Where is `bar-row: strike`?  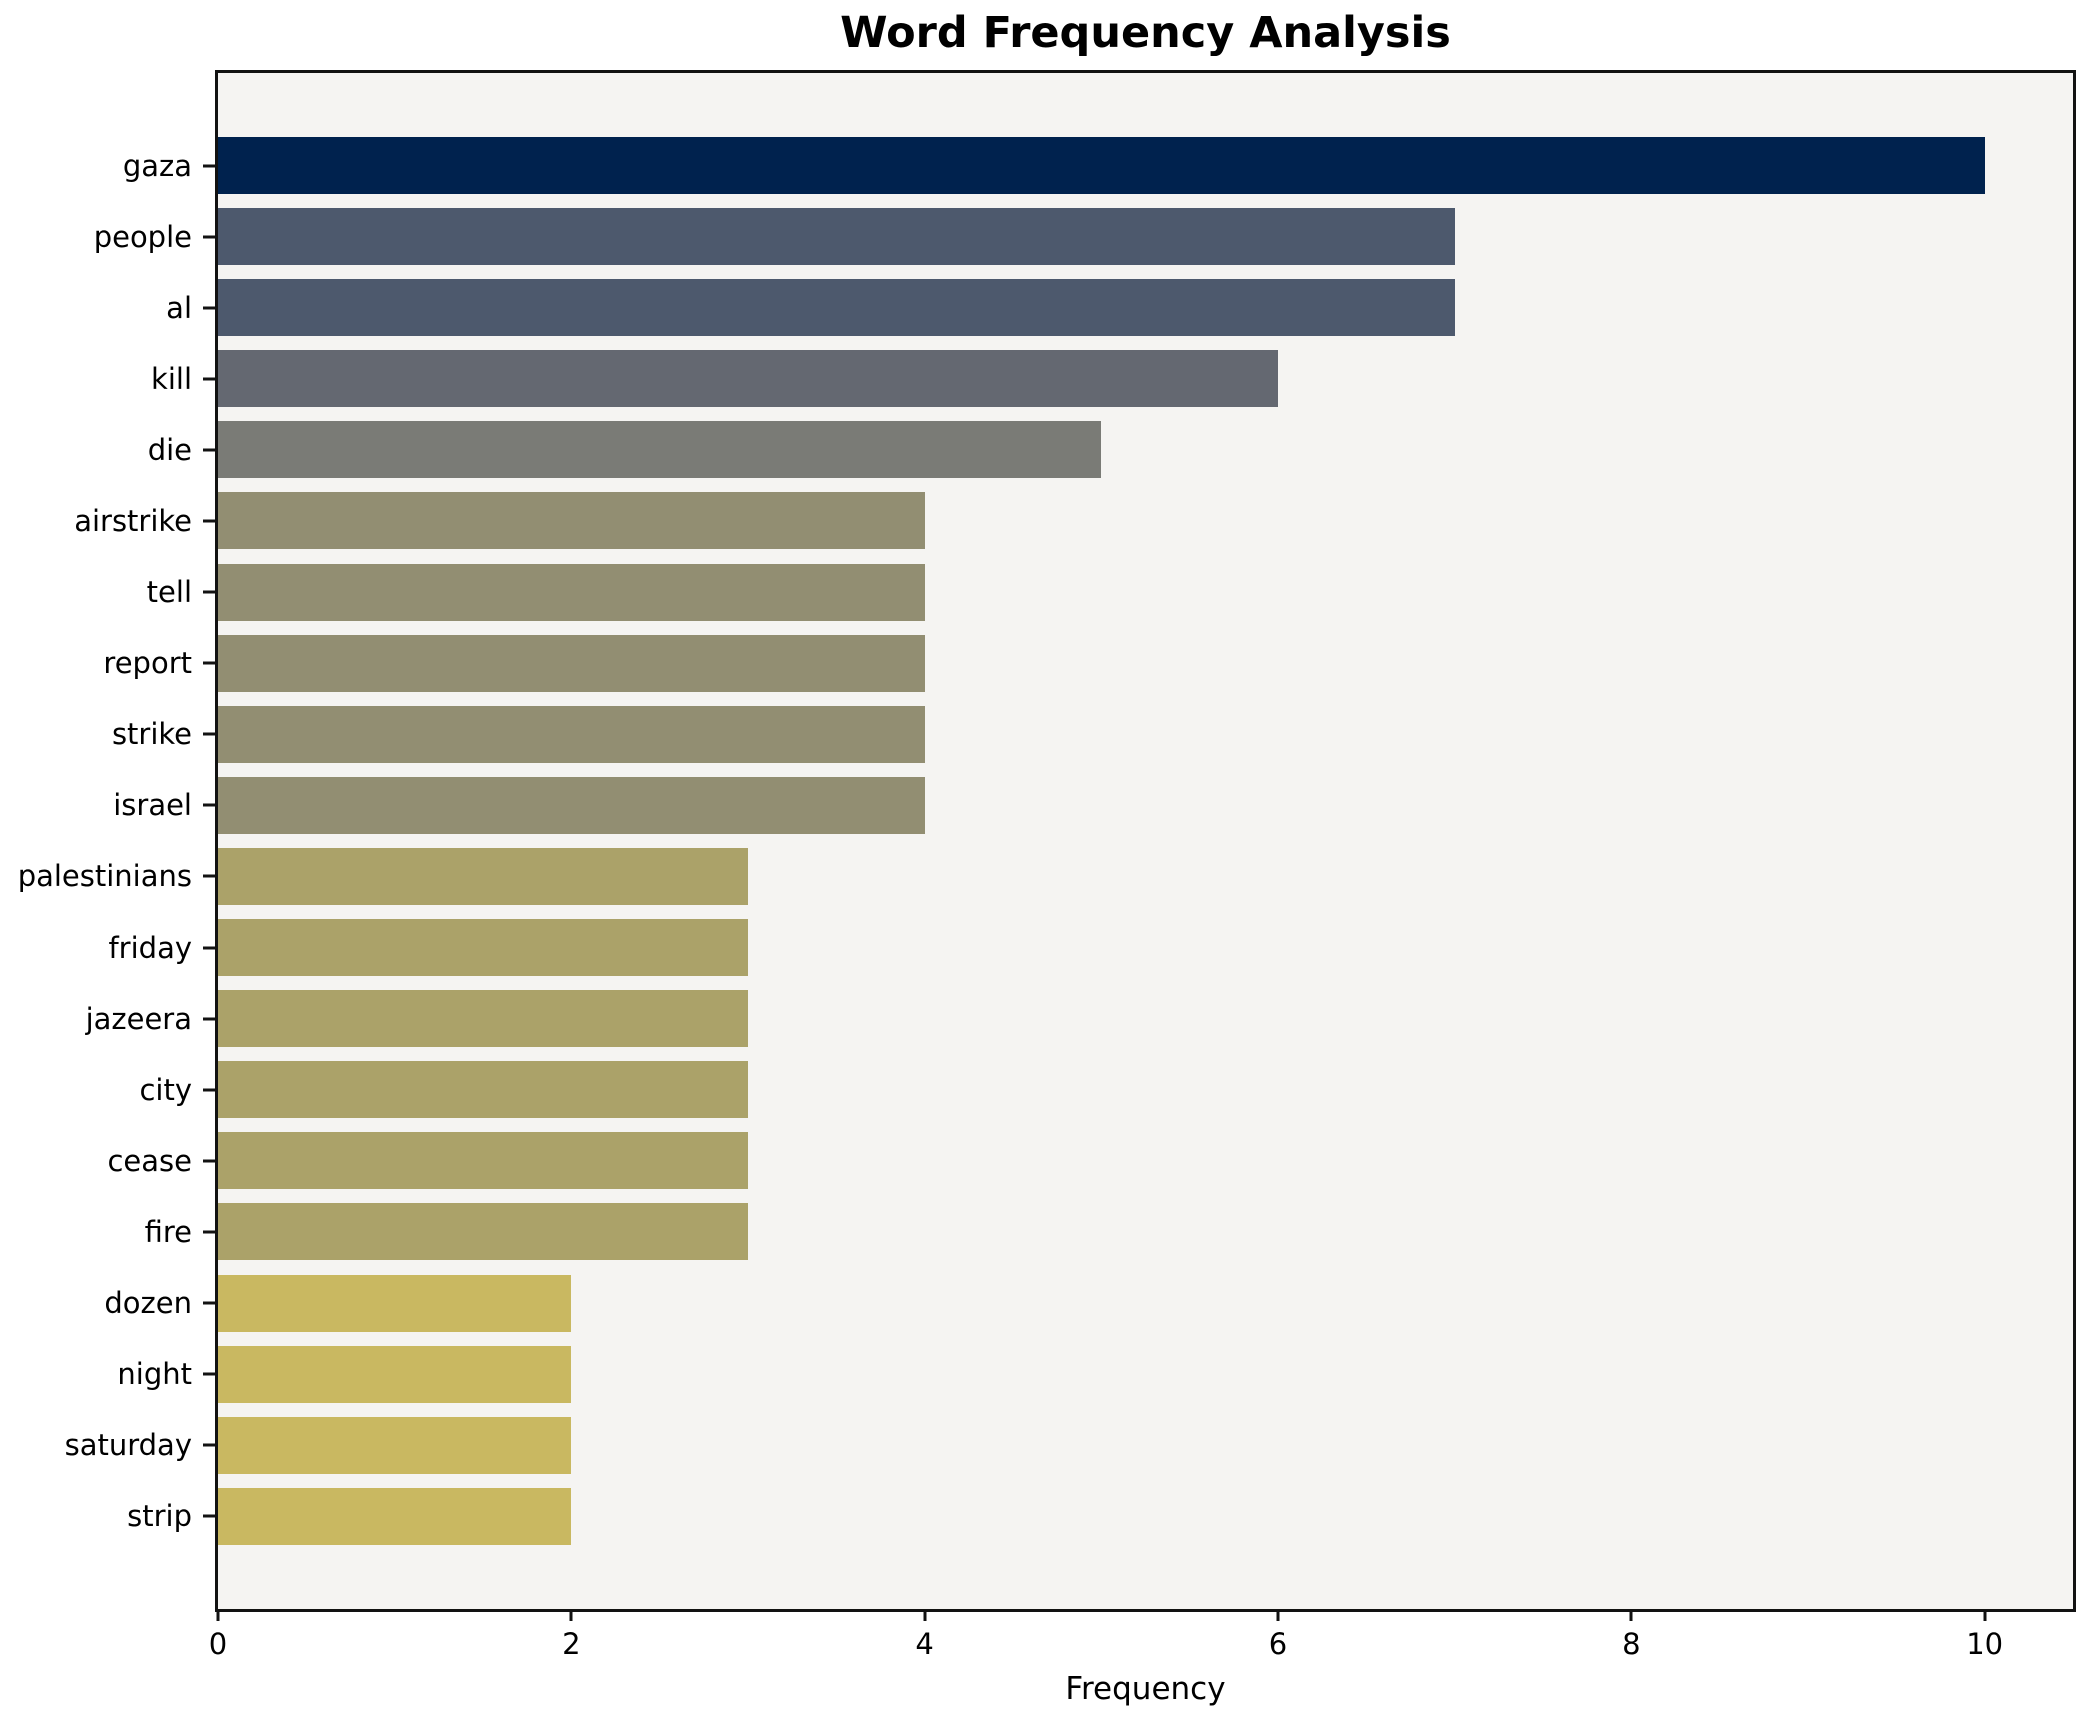 bar-row: strike is located at coordinates (1092, 734).